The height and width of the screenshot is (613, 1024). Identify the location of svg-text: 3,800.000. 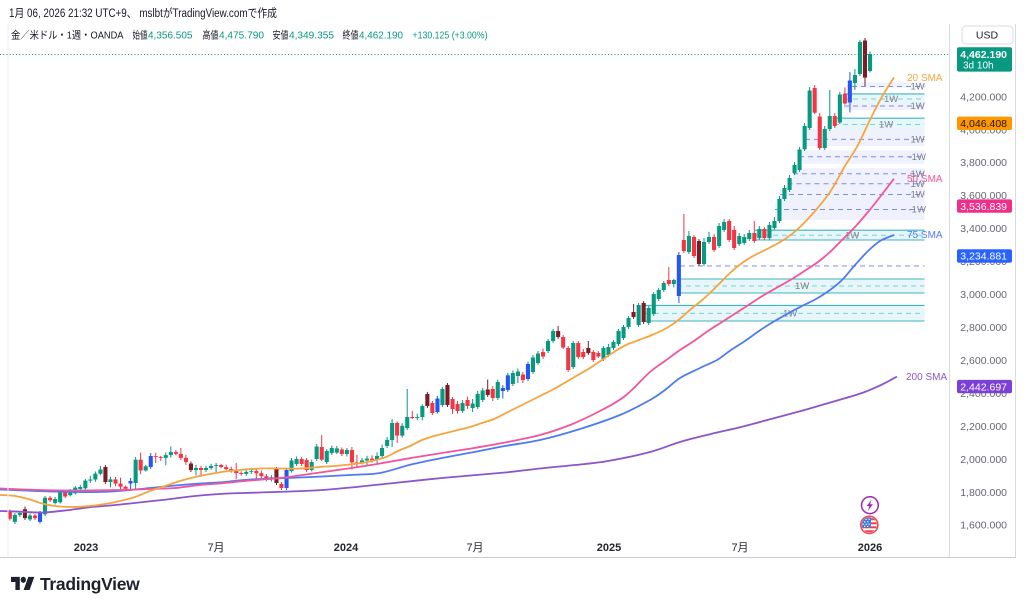
(983, 163).